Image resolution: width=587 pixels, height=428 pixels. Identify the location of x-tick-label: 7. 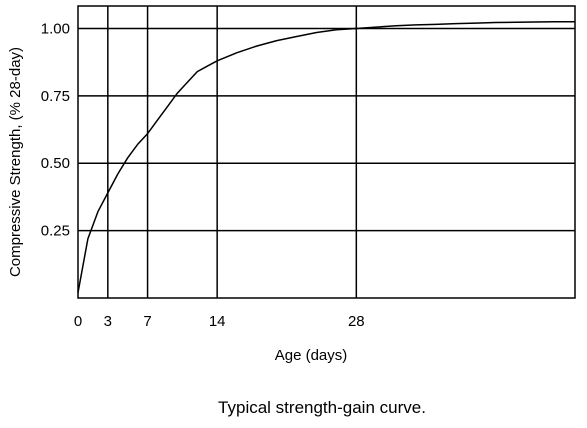
(147, 321).